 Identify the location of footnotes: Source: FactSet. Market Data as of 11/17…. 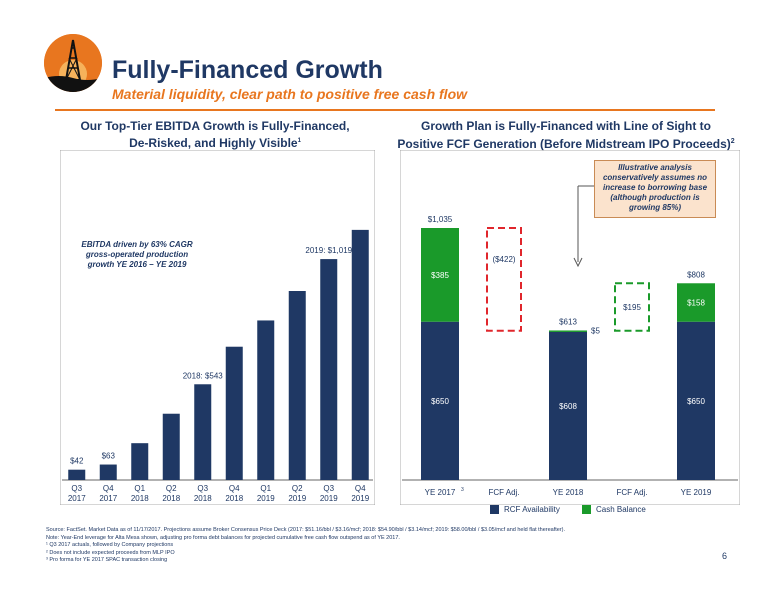
(391, 546).